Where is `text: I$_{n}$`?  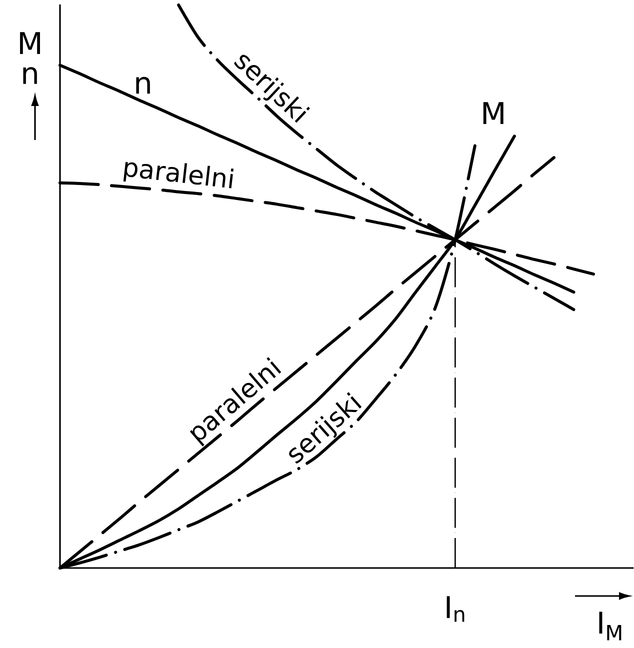 text: I$_{n}$ is located at coordinates (455, 609).